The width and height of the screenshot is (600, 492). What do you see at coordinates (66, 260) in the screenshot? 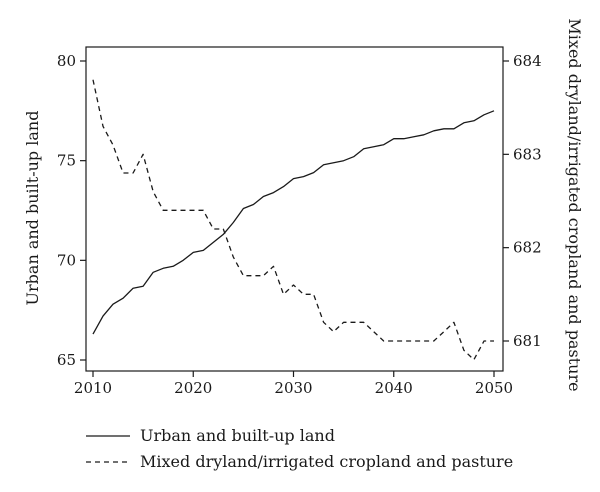
I see `y-left-tick-label: 70` at bounding box center [66, 260].